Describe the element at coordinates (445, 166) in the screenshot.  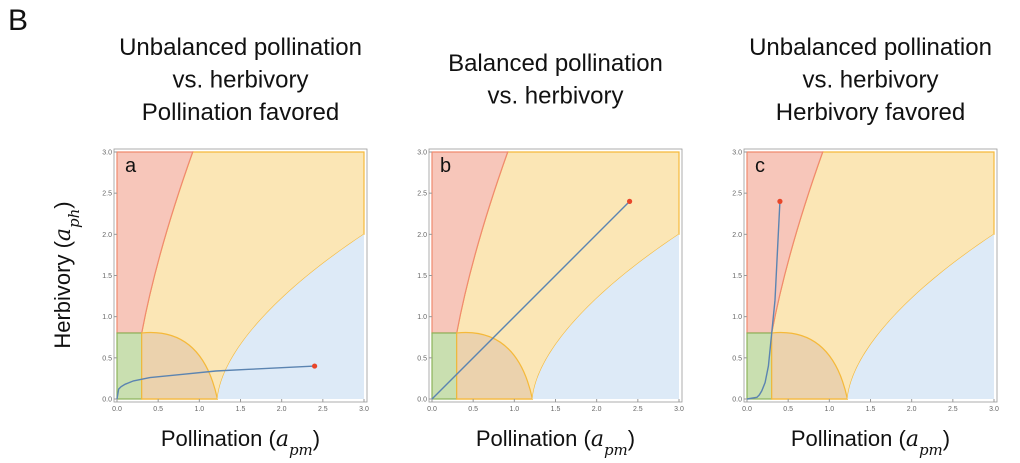
I see `panel-letter: b` at that location.